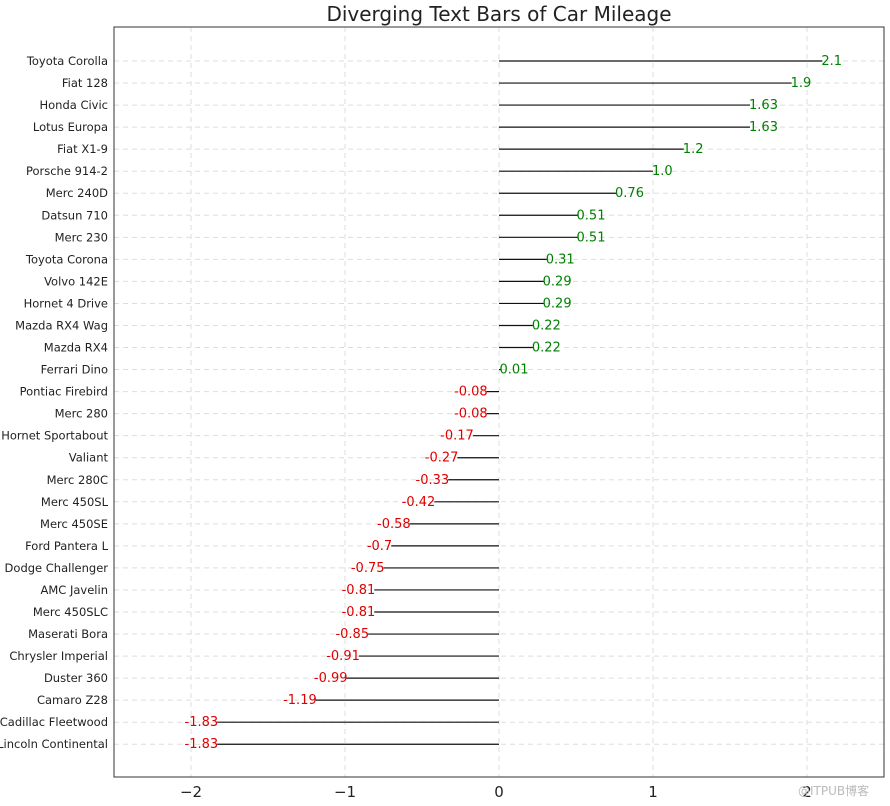 This screenshot has height=806, width=890. What do you see at coordinates (499, 792) in the screenshot?
I see `x-tick-label: 0` at bounding box center [499, 792].